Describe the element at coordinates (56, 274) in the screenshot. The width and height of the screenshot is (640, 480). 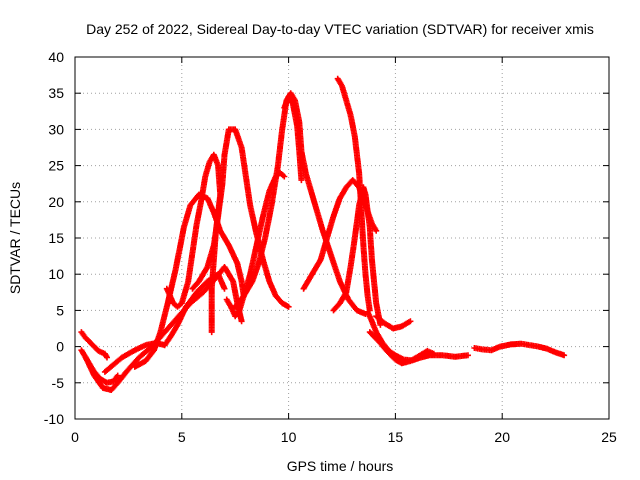
I see `y-tick-label: 10` at that location.